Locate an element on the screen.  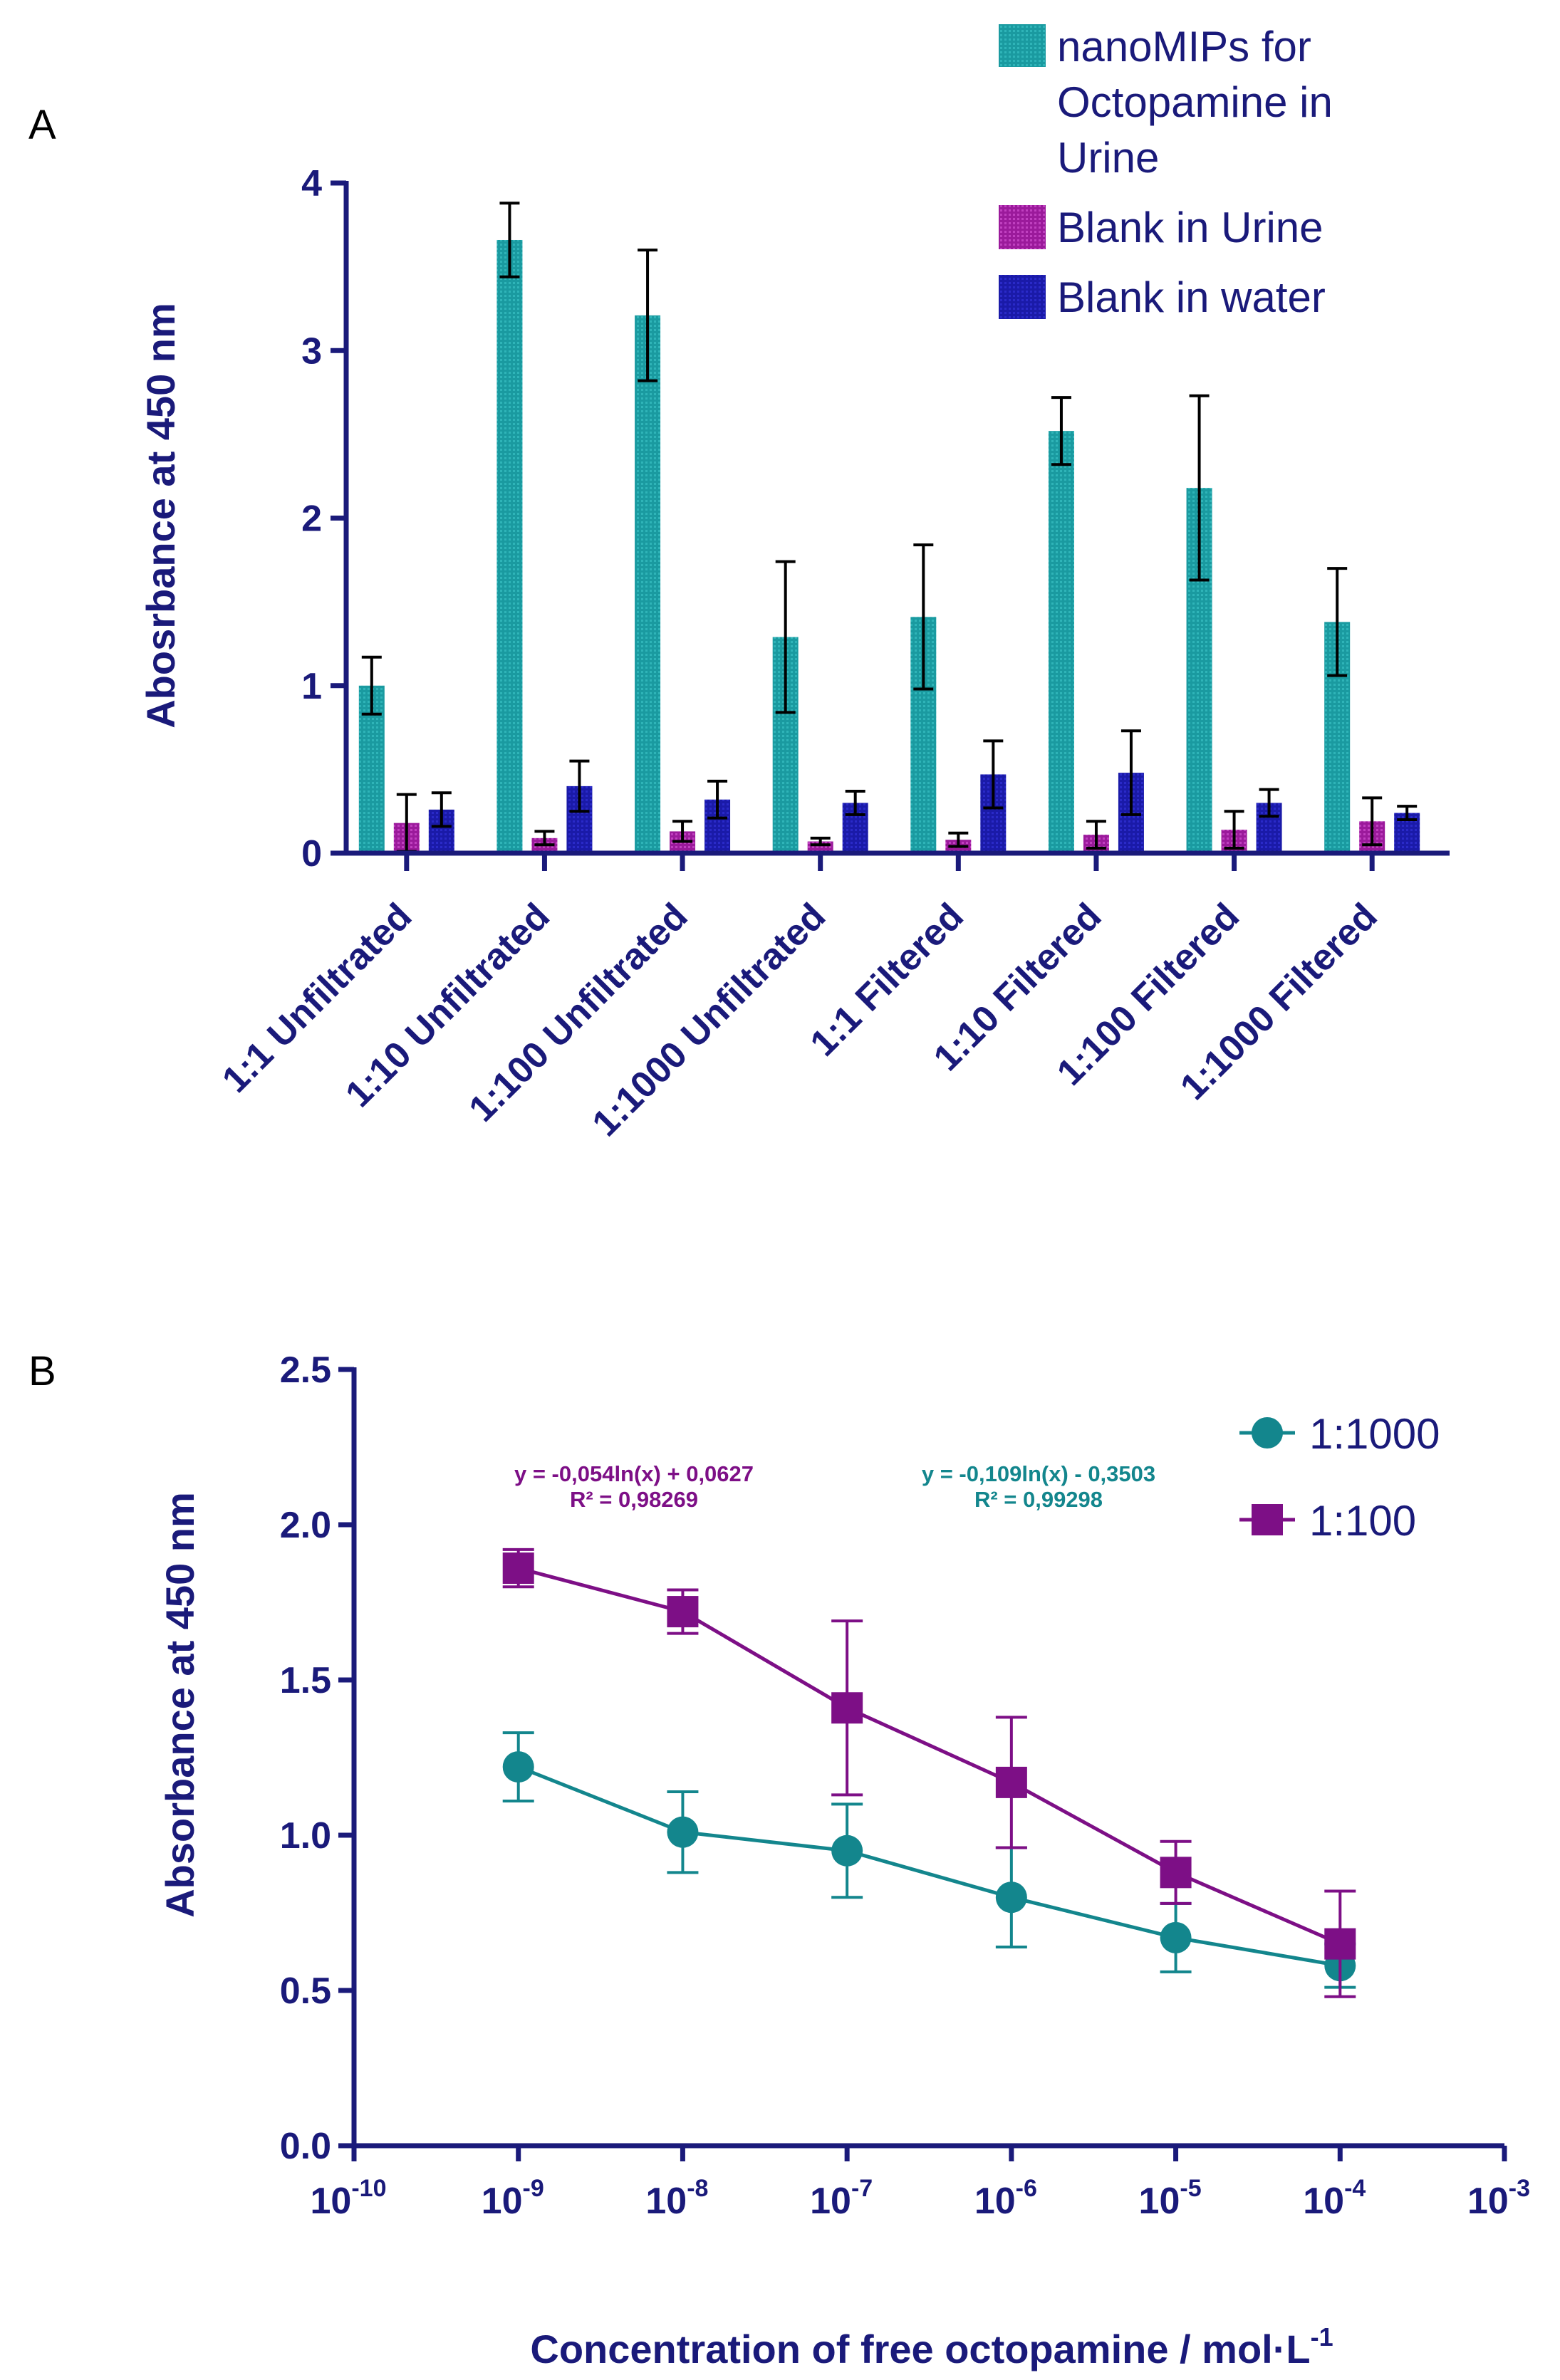
panel-b-y-ticks: 0.0 0.5 1.0 1.5 2.0 2.5 is located at coordinates (317, 1758).